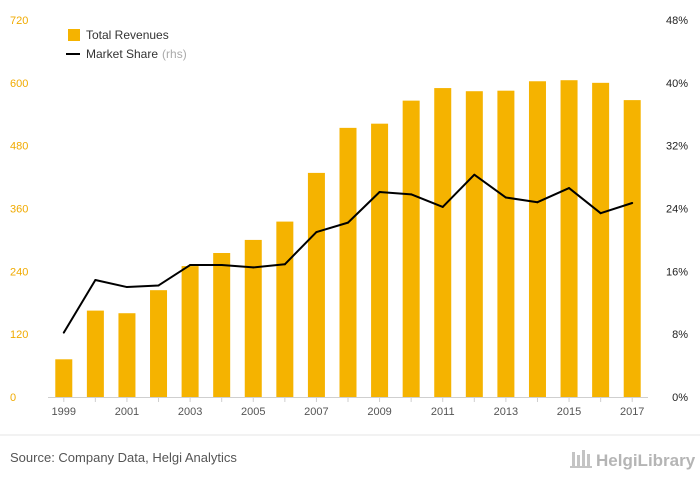 The height and width of the screenshot is (483, 700). Describe the element at coordinates (253, 412) in the screenshot. I see `x-tick-label: 2005` at that location.